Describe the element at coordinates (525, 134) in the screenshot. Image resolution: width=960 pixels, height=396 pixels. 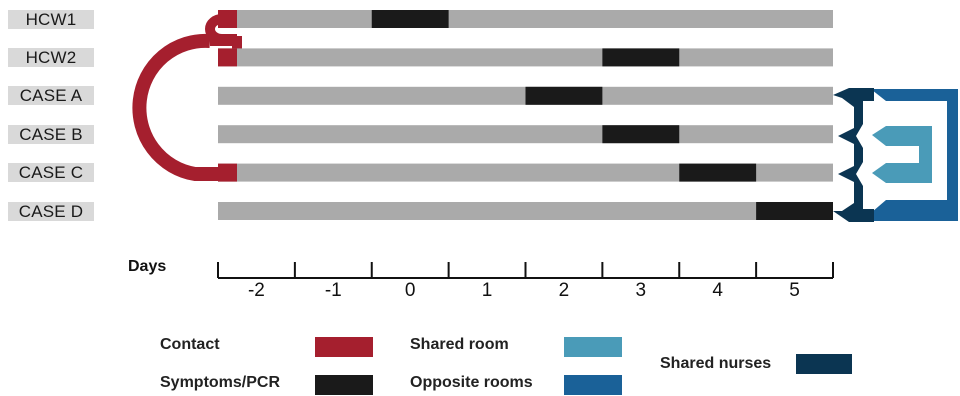
I see `timeline-bar-case-b` at that location.